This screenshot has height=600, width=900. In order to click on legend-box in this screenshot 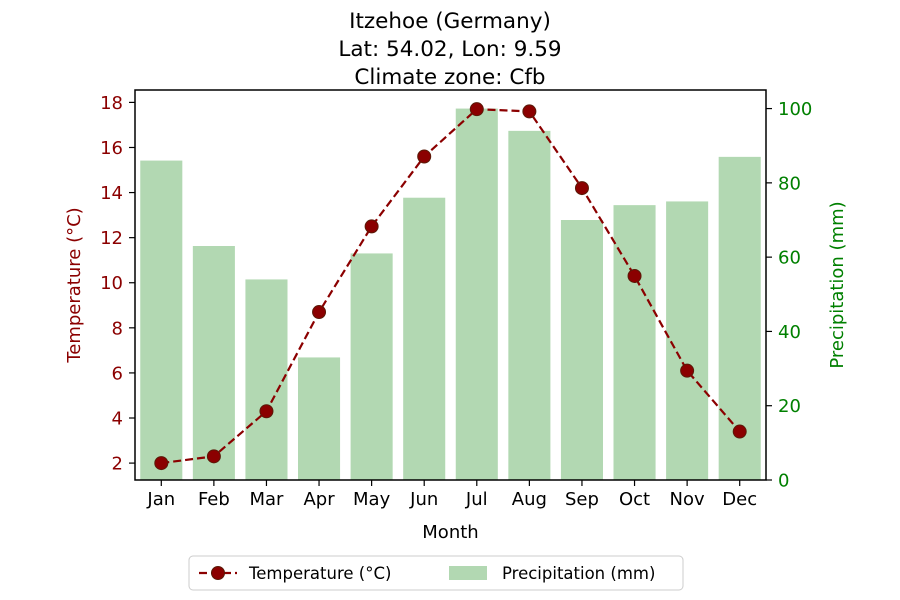, I will do `click(436, 573)`.